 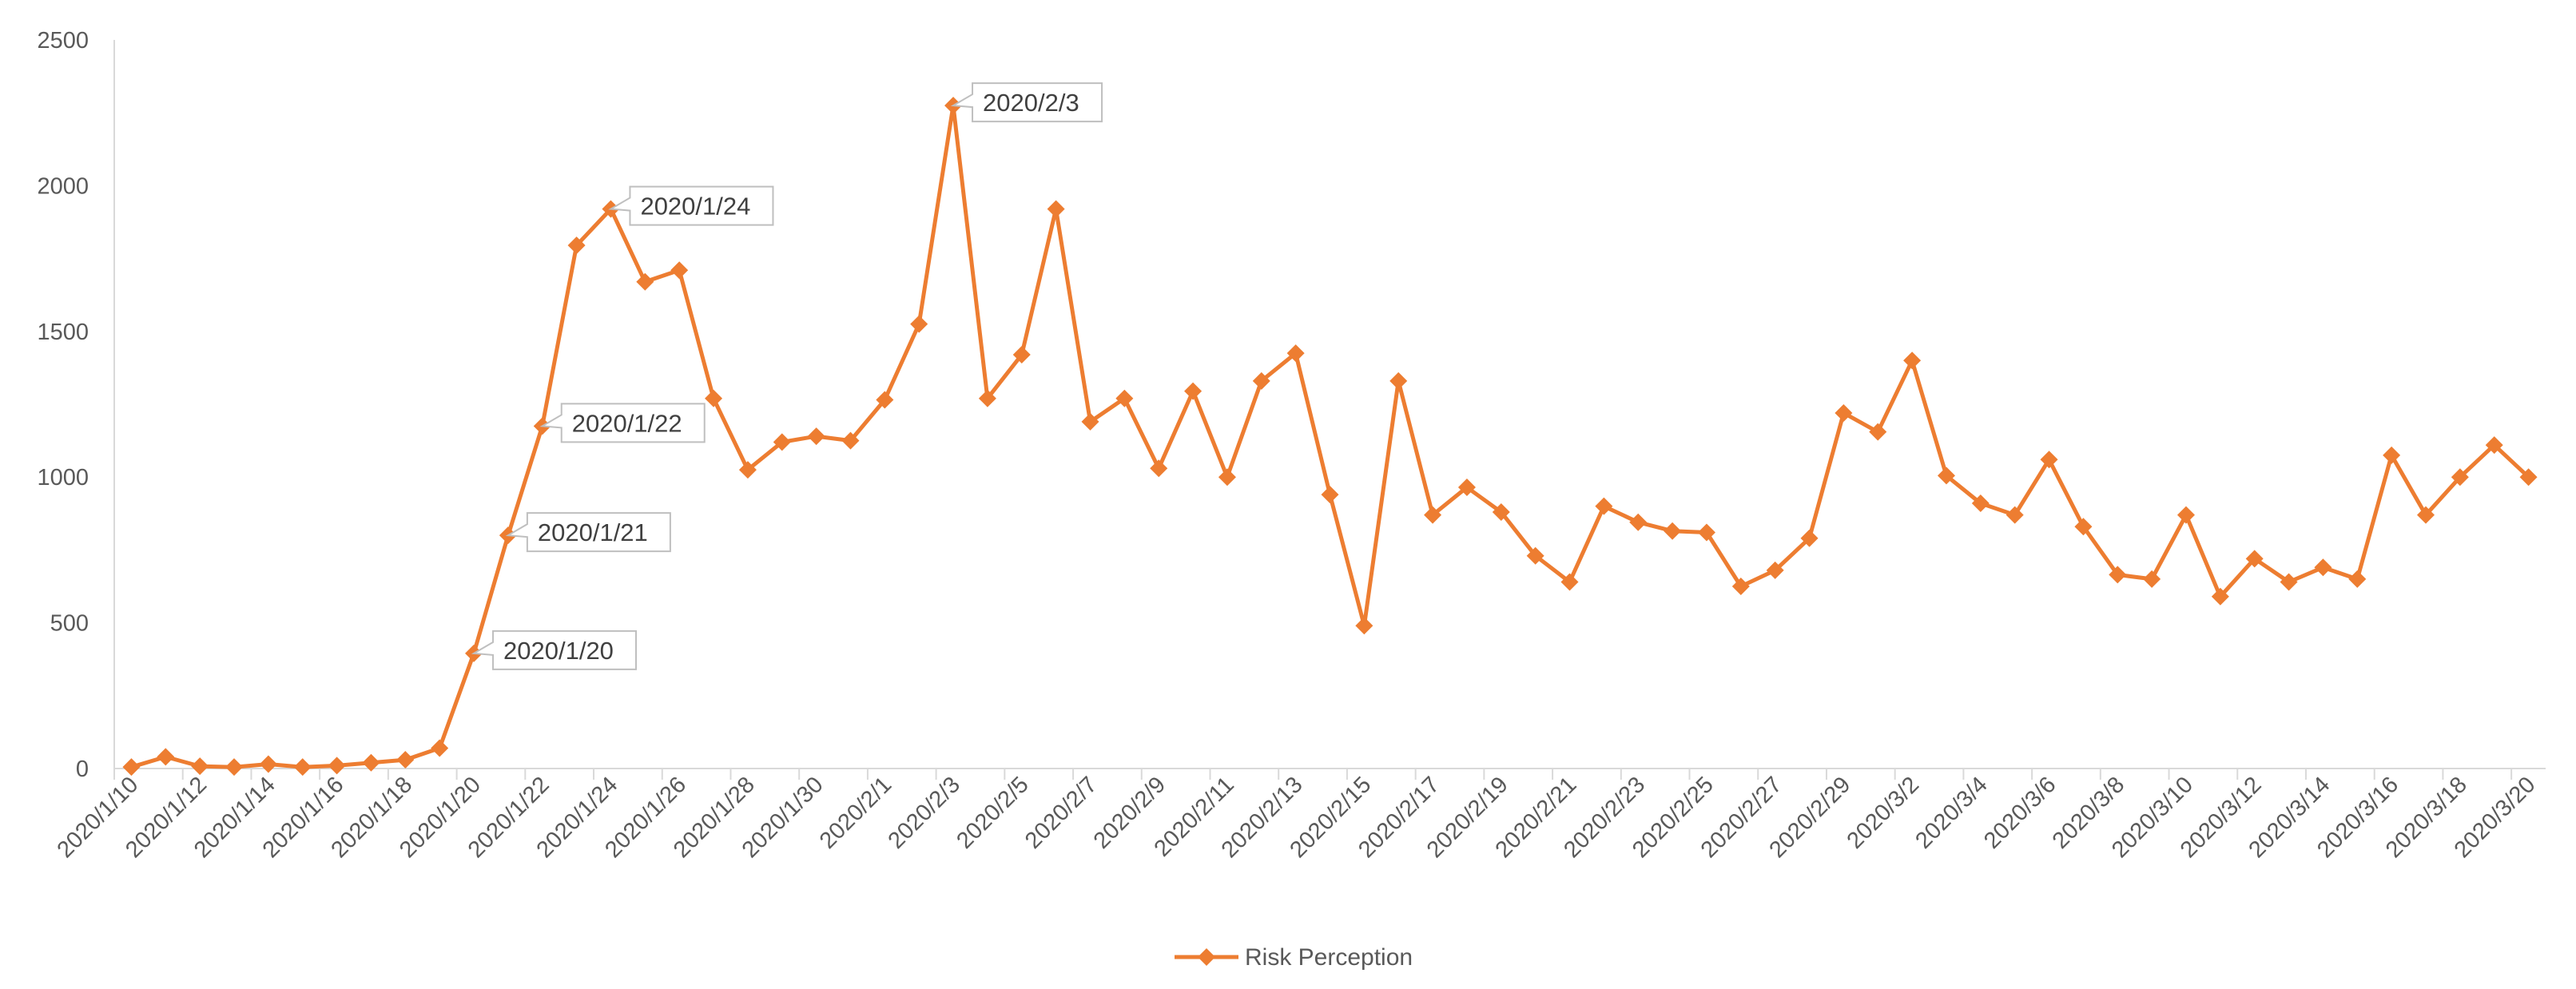 I want to click on x-tick-label: 2020/2/5, so click(x=992, y=812).